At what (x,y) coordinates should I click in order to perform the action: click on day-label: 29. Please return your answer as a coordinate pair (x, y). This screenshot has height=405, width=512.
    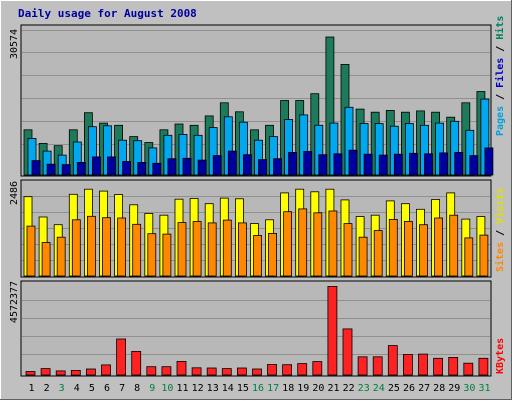
    Looking at the image, I should click on (454, 388).